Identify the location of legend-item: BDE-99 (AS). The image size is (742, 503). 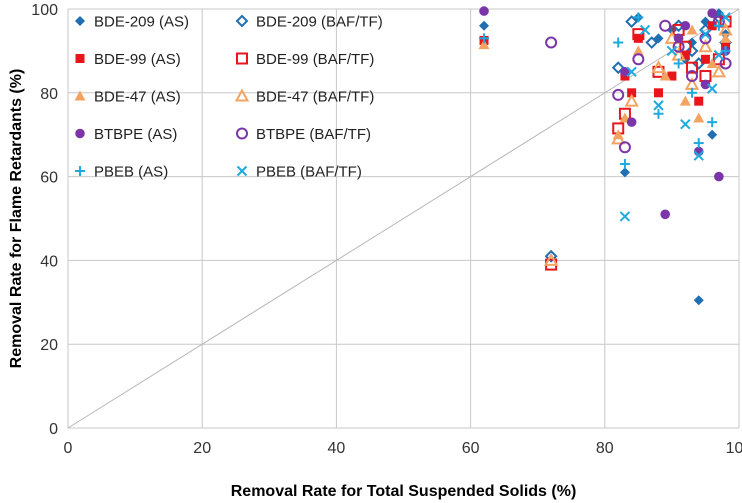
(128, 59).